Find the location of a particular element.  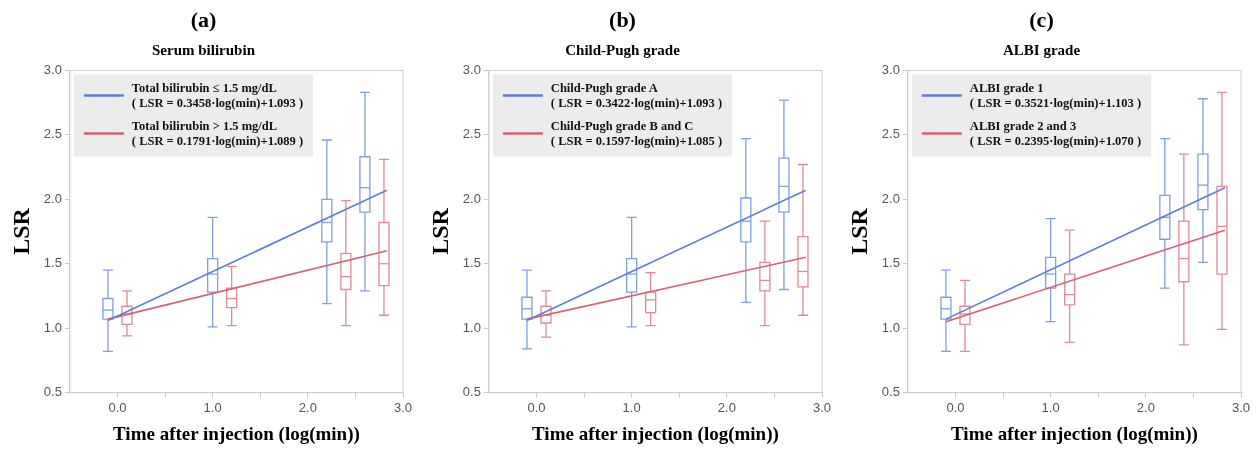

chart-subtitle: Serum bilirubin is located at coordinates (204, 50).